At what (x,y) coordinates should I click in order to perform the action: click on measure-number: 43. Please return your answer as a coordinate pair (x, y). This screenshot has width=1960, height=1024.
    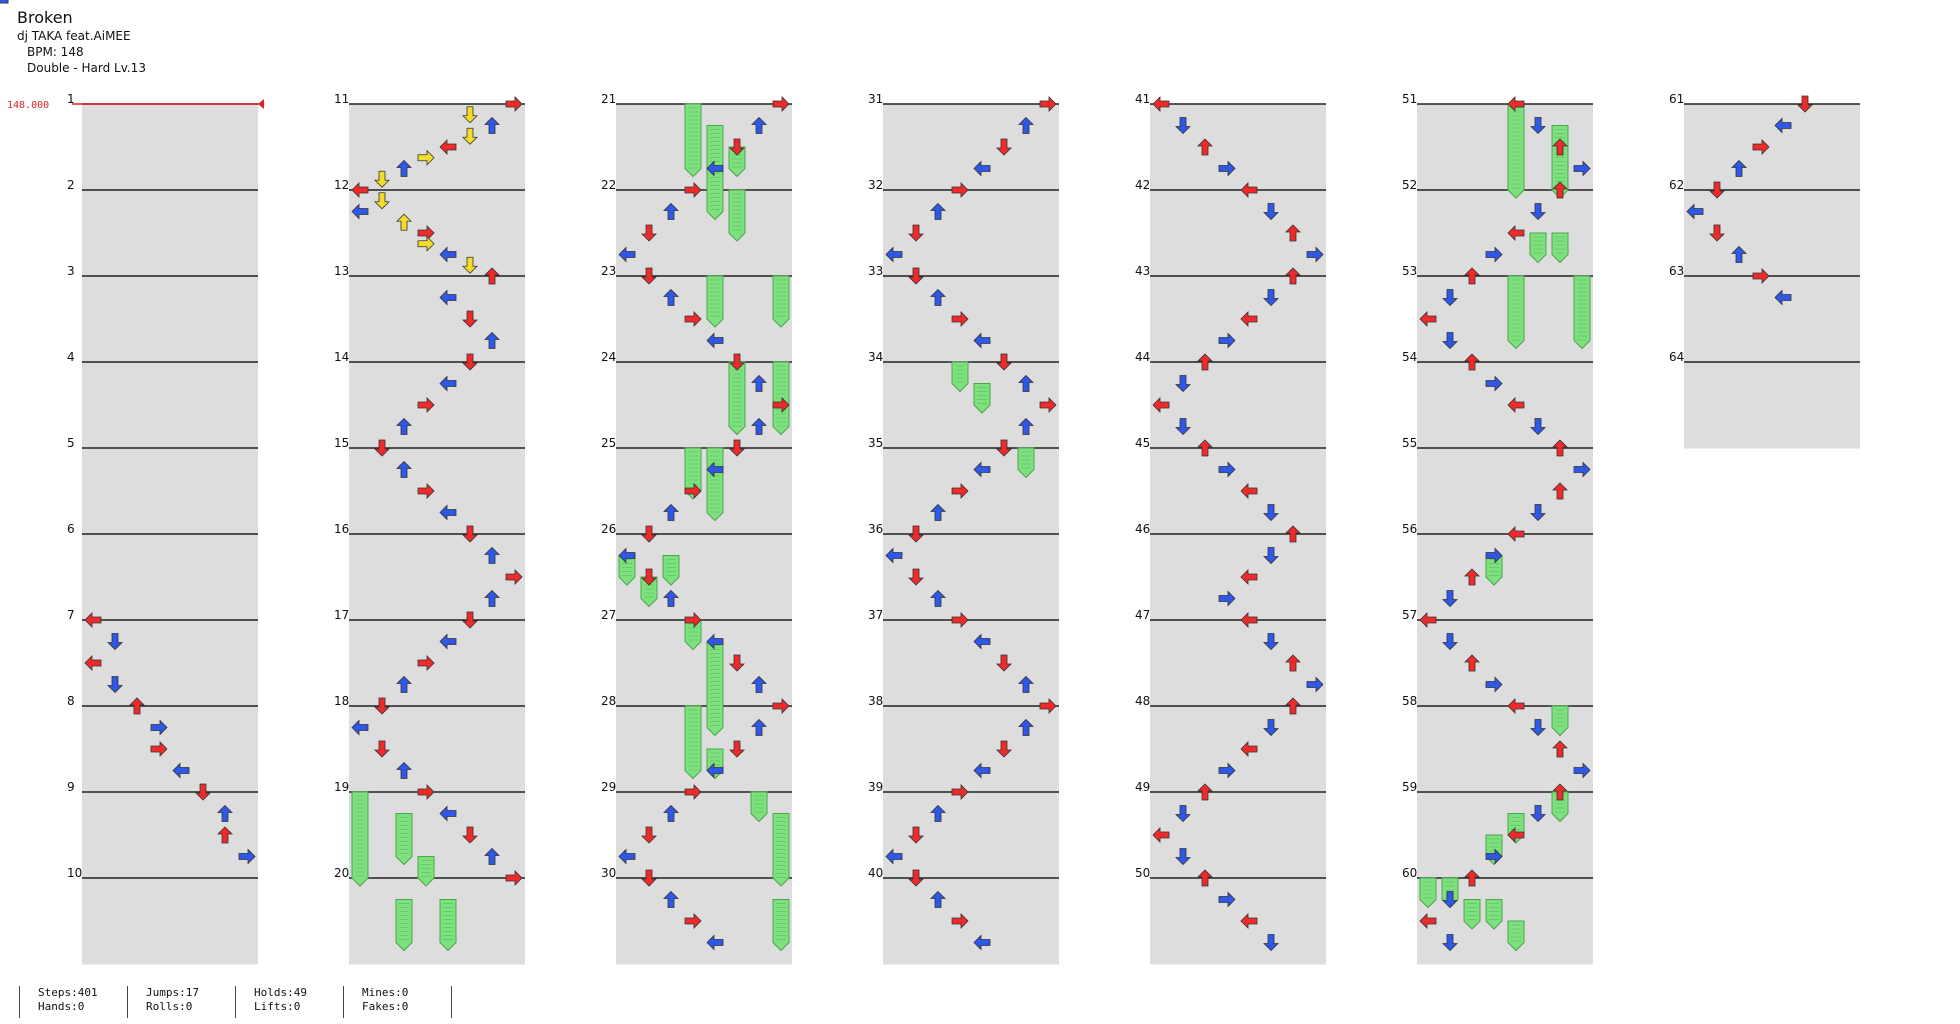
    Looking at the image, I should click on (1142, 271).